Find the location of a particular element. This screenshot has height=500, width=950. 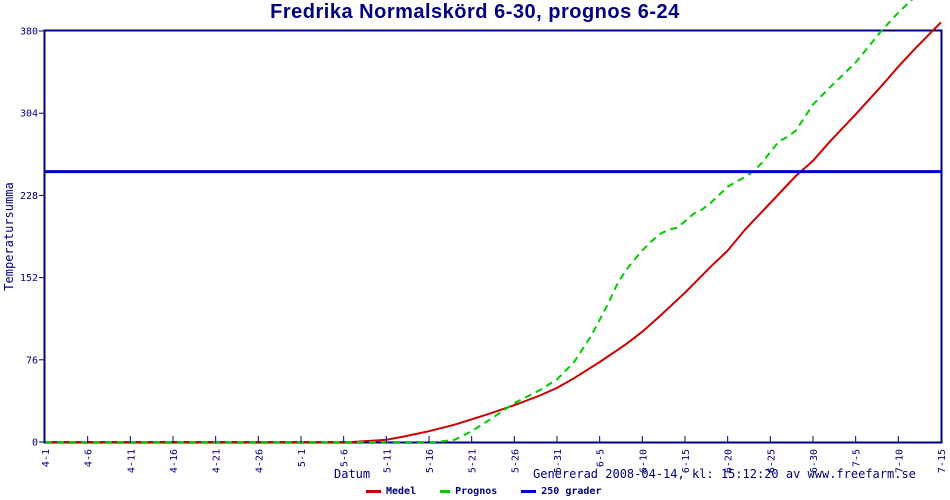

legend-item-medel: Medel is located at coordinates (391, 491).